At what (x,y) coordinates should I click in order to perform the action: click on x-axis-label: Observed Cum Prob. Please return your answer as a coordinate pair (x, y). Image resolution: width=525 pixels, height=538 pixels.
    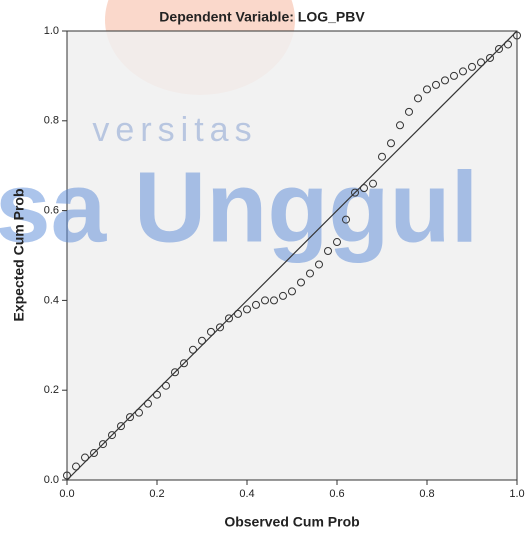
    Looking at the image, I should click on (291, 522).